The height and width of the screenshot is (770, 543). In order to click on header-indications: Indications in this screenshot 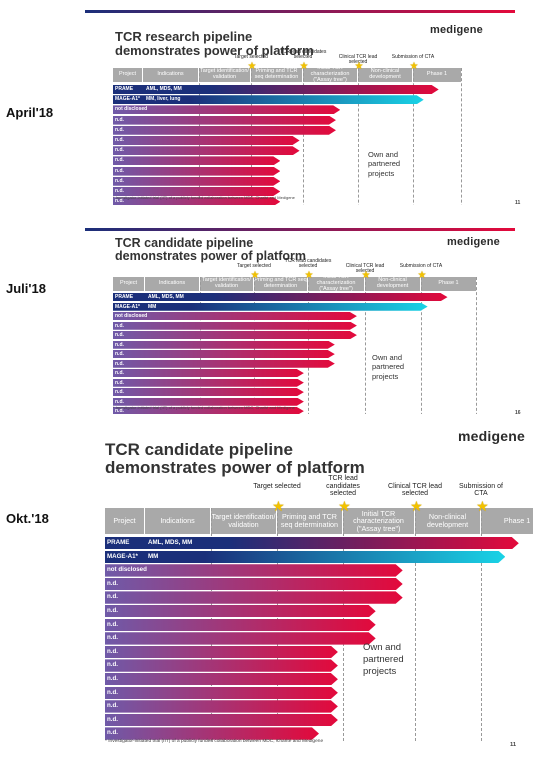, I will do `click(178, 521)`.